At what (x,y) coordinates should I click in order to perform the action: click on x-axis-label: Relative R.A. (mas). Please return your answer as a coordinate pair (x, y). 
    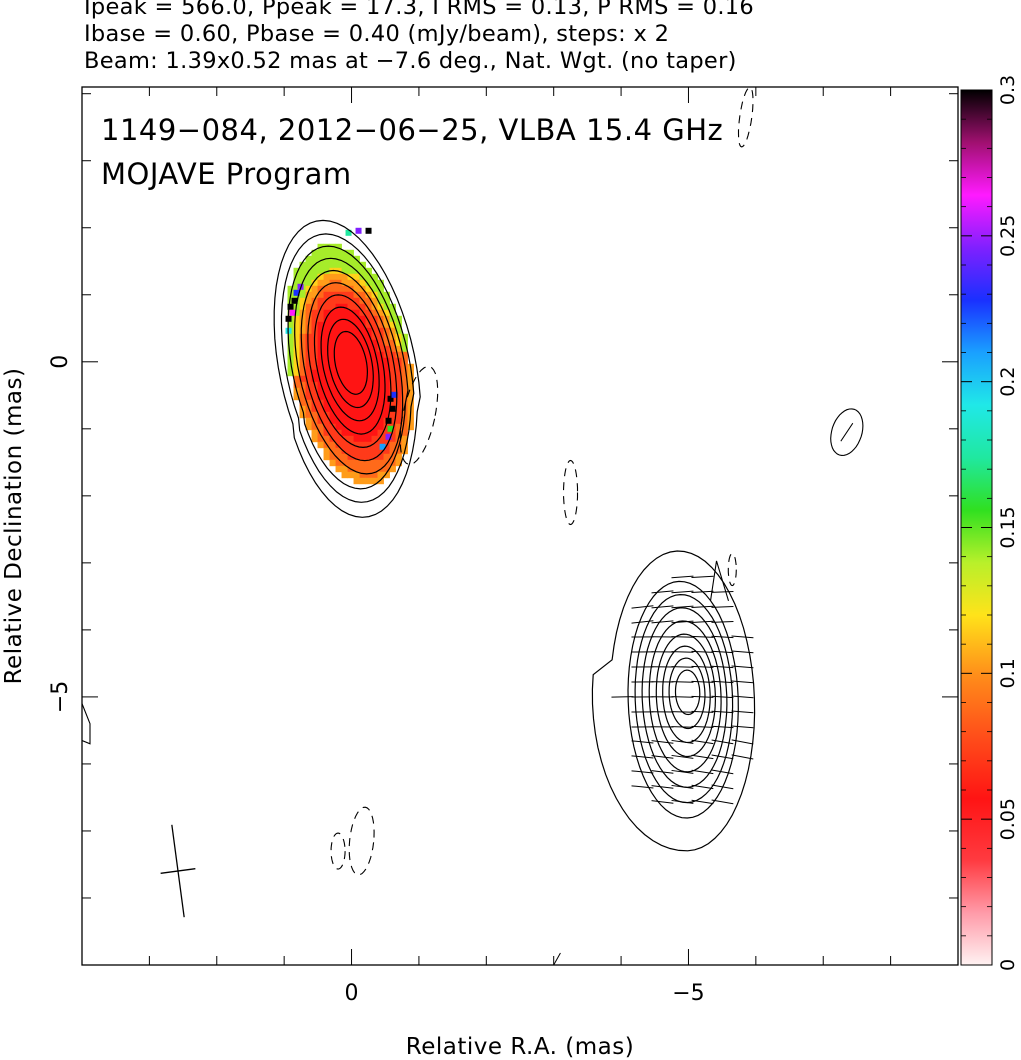
    Looking at the image, I should click on (520, 1047).